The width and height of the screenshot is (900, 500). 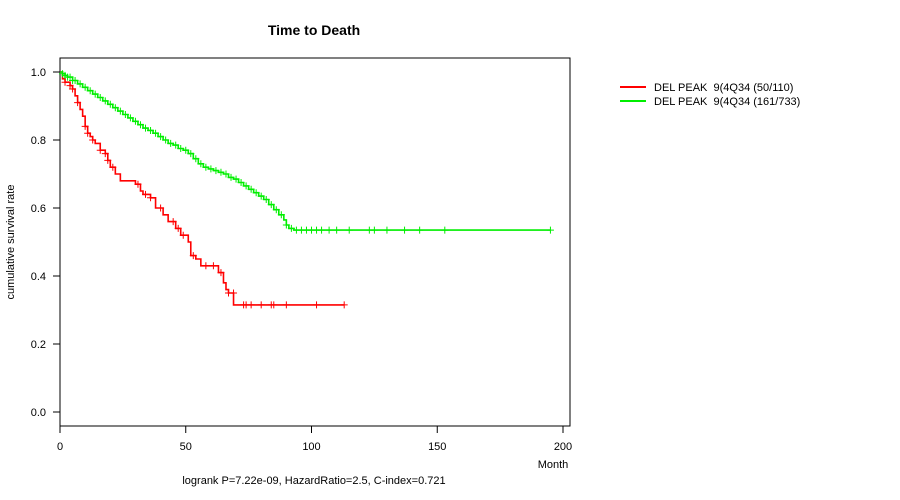 What do you see at coordinates (727, 102) in the screenshot?
I see `legend-label-green: DEL PEAK 9(4Q34 (161/733)` at bounding box center [727, 102].